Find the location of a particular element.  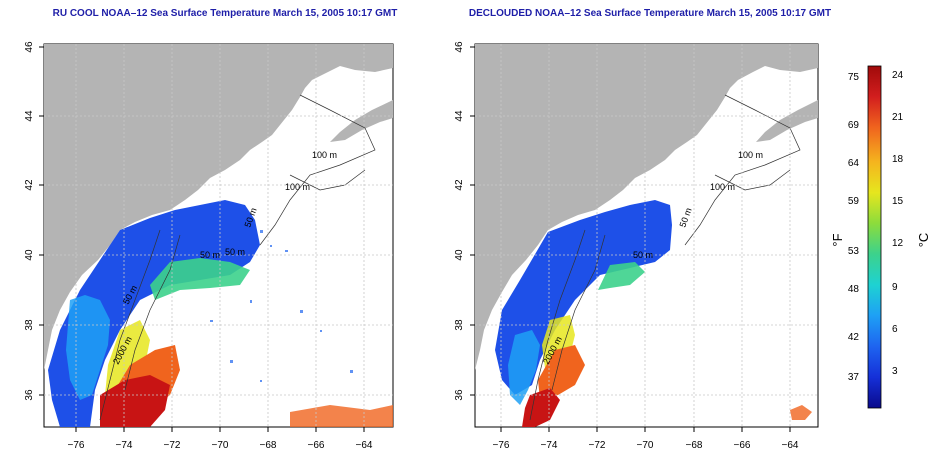

right-x-tick: −74 is located at coordinates (549, 445).